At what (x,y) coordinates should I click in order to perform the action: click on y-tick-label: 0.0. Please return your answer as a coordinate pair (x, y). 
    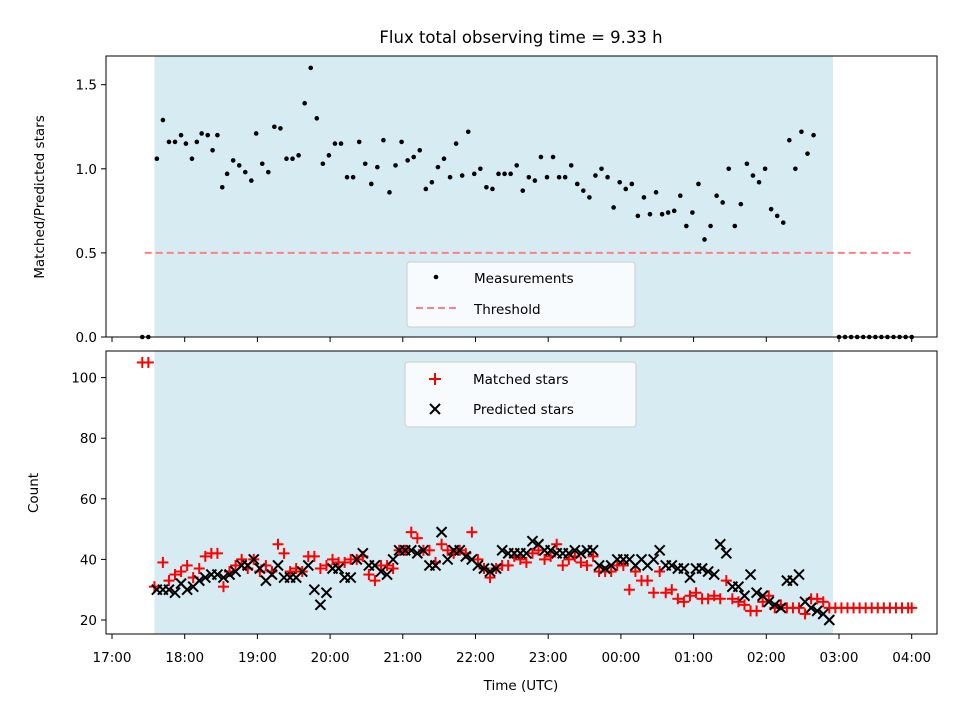
    Looking at the image, I should click on (86, 338).